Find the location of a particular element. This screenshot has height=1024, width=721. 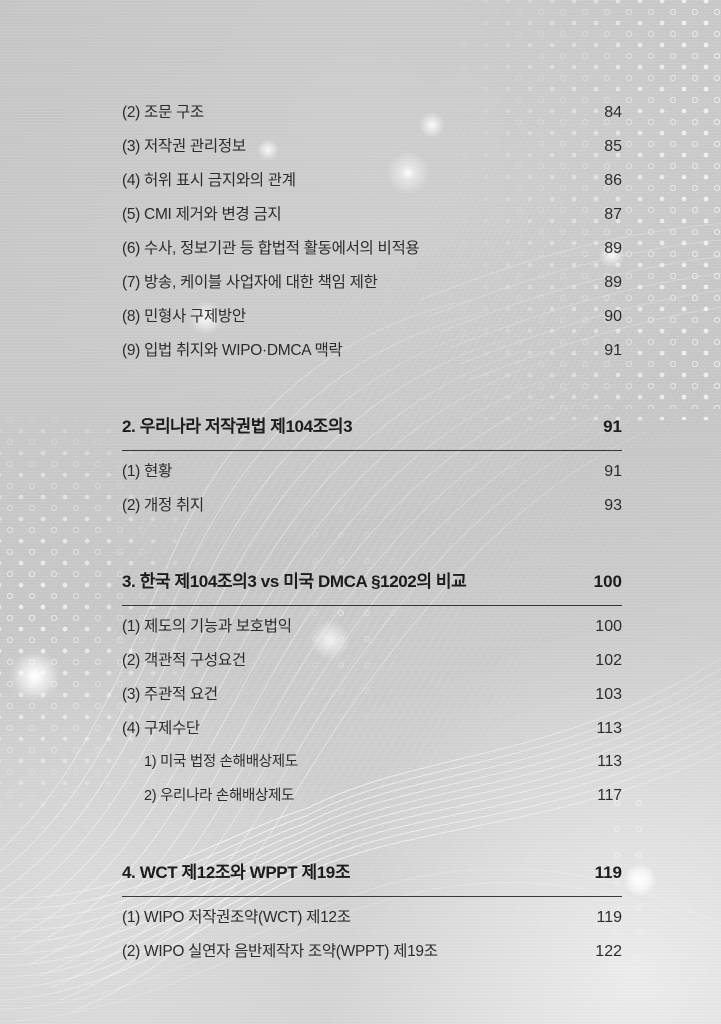

toc-entry-label: 2. 우리나라 저작권법 제104조의3 is located at coordinates (237, 426).